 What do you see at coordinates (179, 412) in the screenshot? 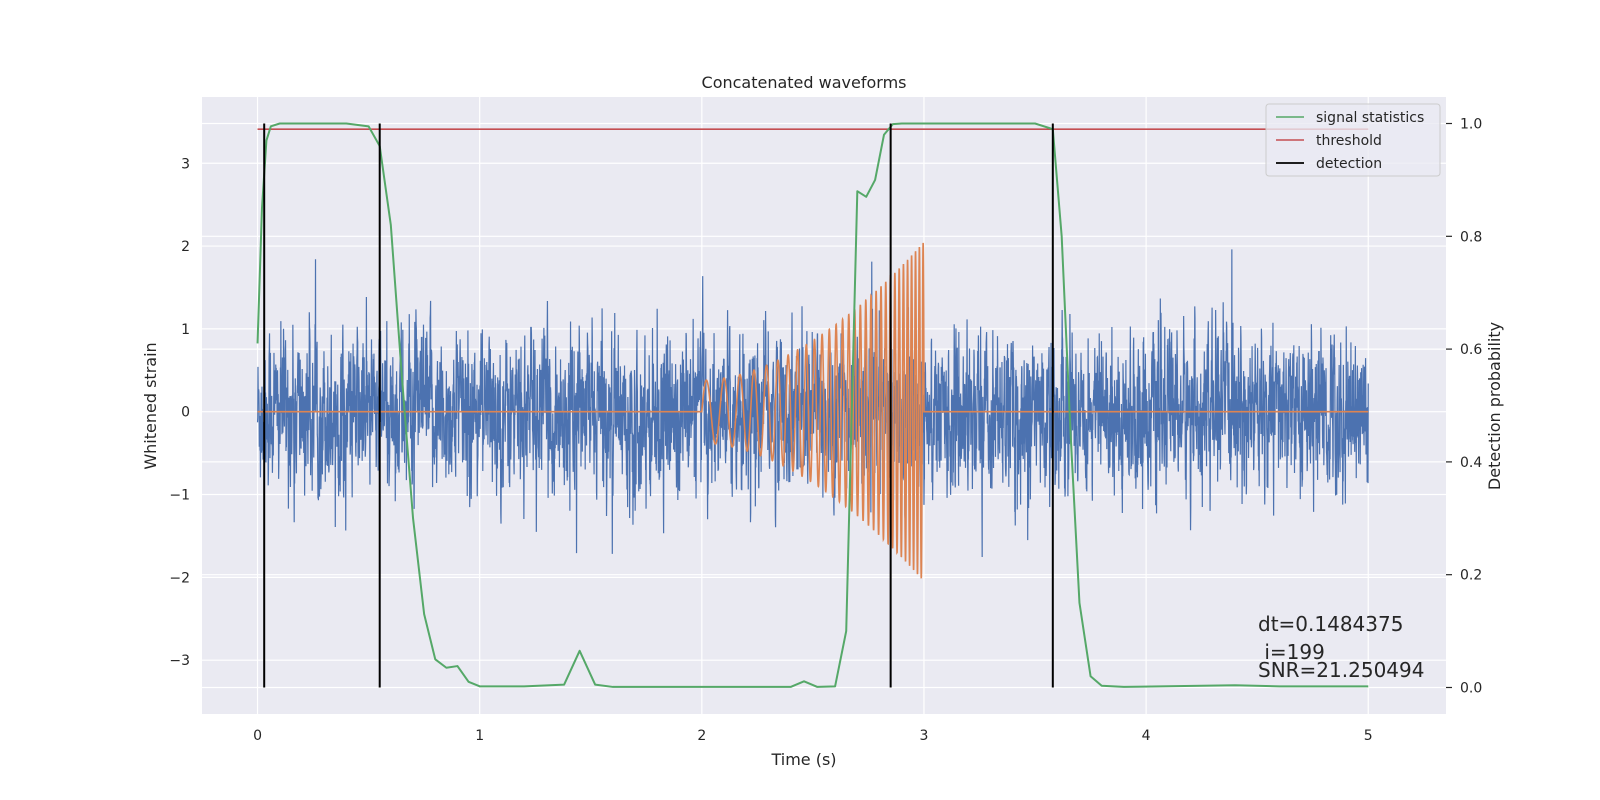
I see `y-axis-ticks: −3 −2 −1 0 1 2 3` at bounding box center [179, 412].